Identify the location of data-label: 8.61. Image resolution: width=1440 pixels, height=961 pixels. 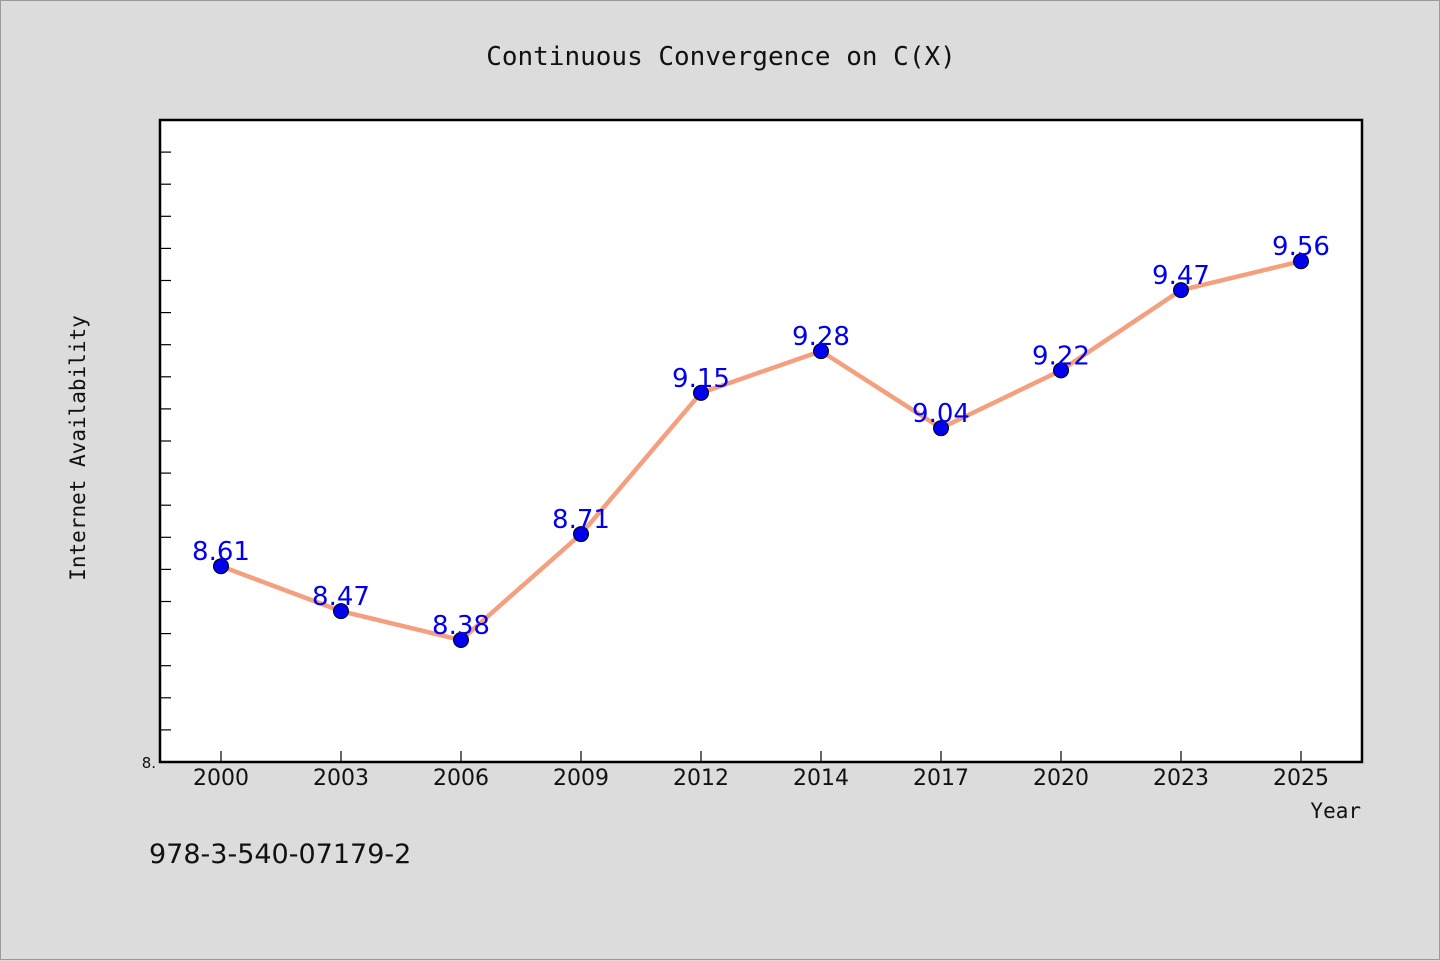
(221, 552).